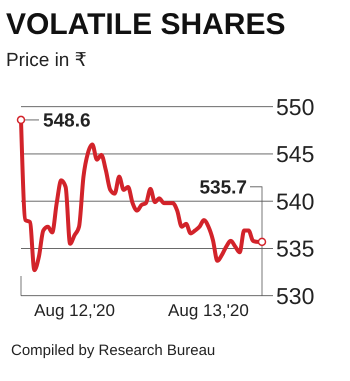  I want to click on x-tick-label: Aug 12,'20, so click(74, 310).